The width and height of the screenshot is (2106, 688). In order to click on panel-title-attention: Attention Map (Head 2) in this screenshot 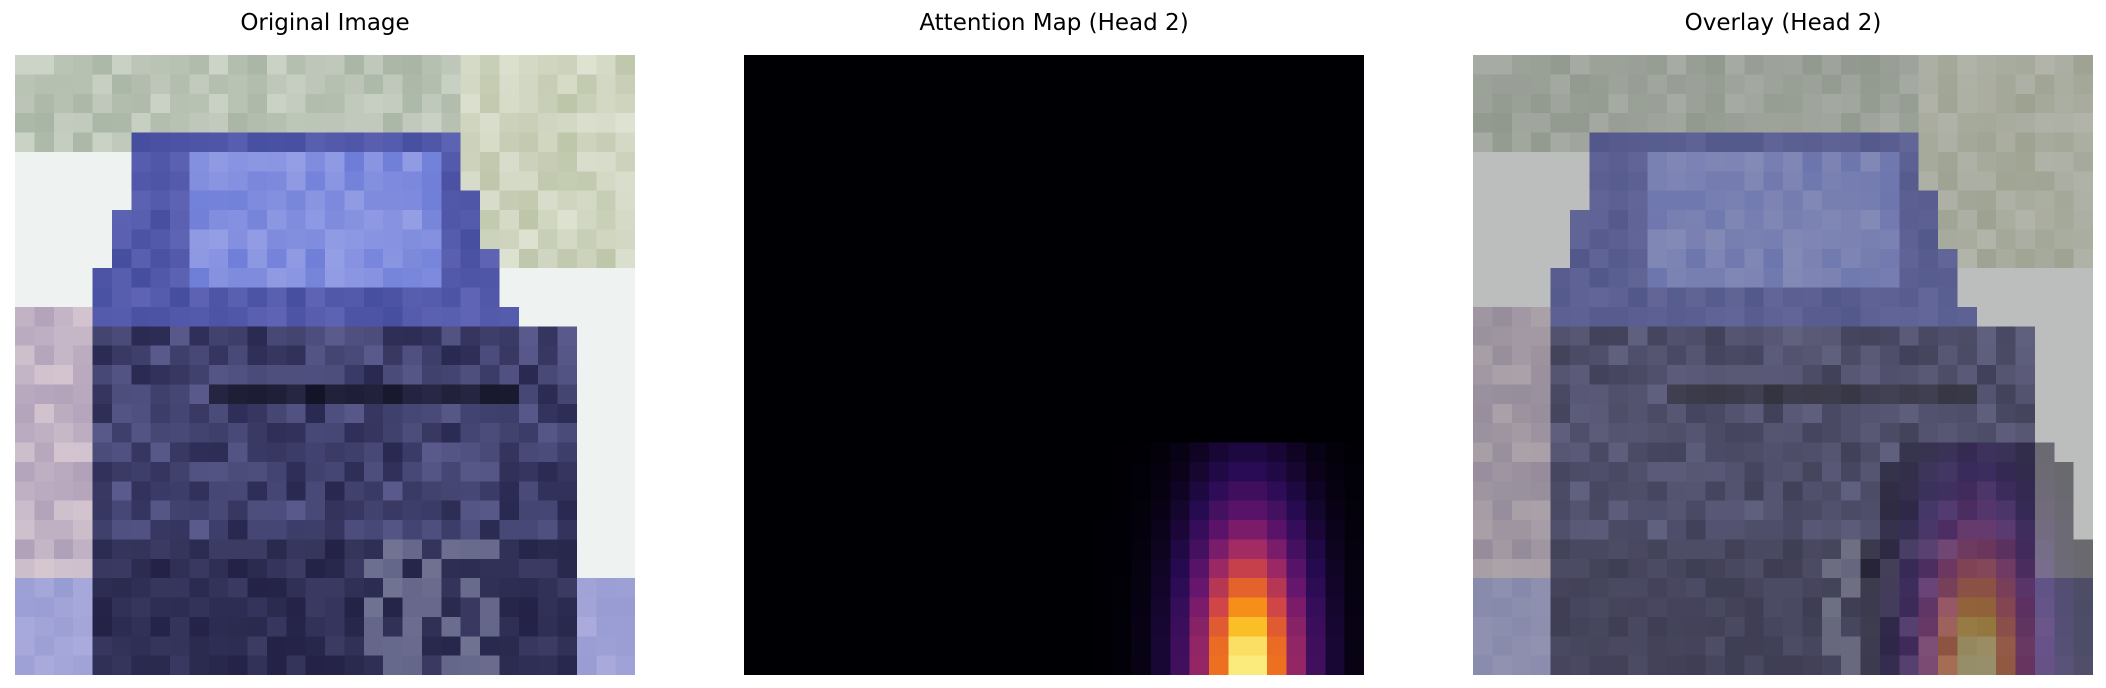, I will do `click(1054, 23)`.